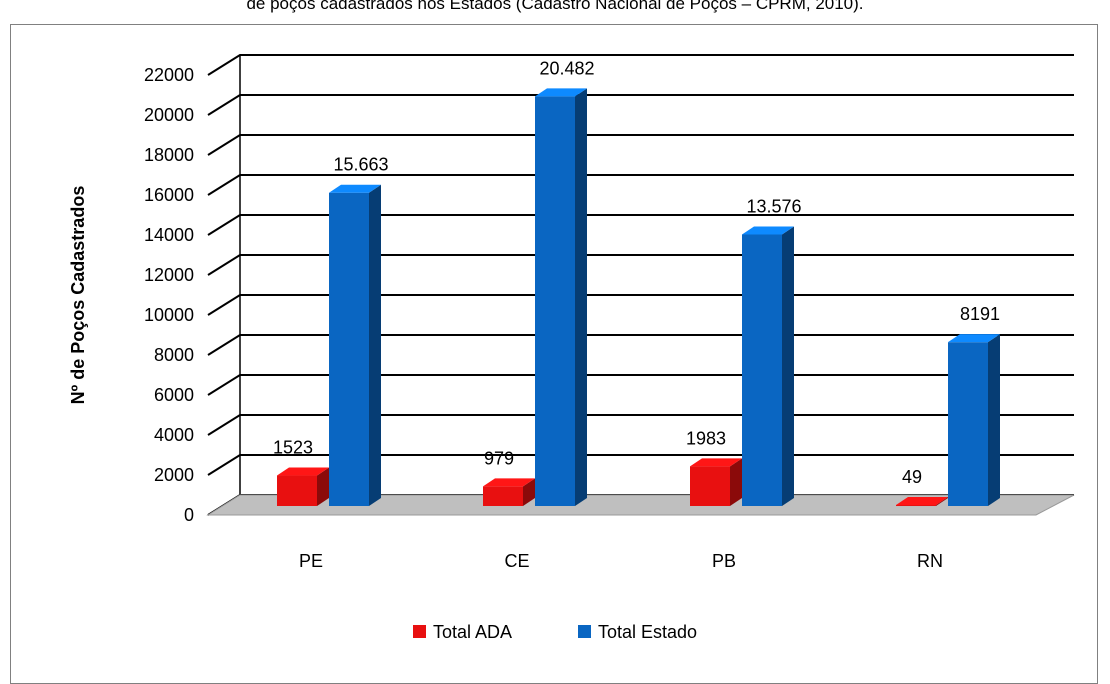 This screenshot has width=1110, height=684. What do you see at coordinates (516, 561) in the screenshot?
I see `x-tick-label: CE` at bounding box center [516, 561].